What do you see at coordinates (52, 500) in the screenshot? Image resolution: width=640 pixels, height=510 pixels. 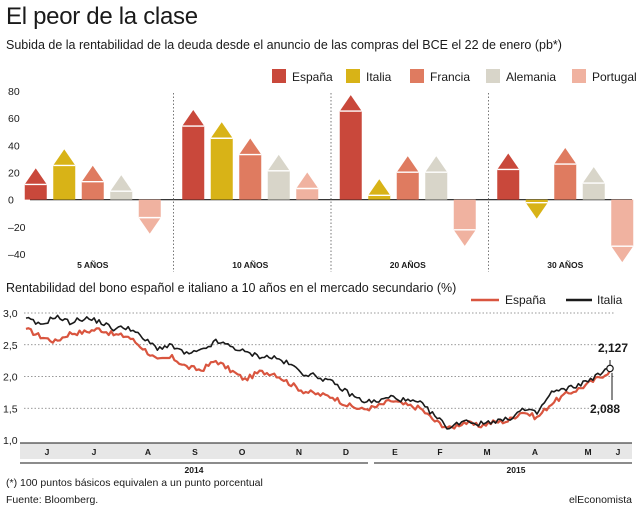 I see `source-note: Fuente: Bloomberg.` at bounding box center [52, 500].